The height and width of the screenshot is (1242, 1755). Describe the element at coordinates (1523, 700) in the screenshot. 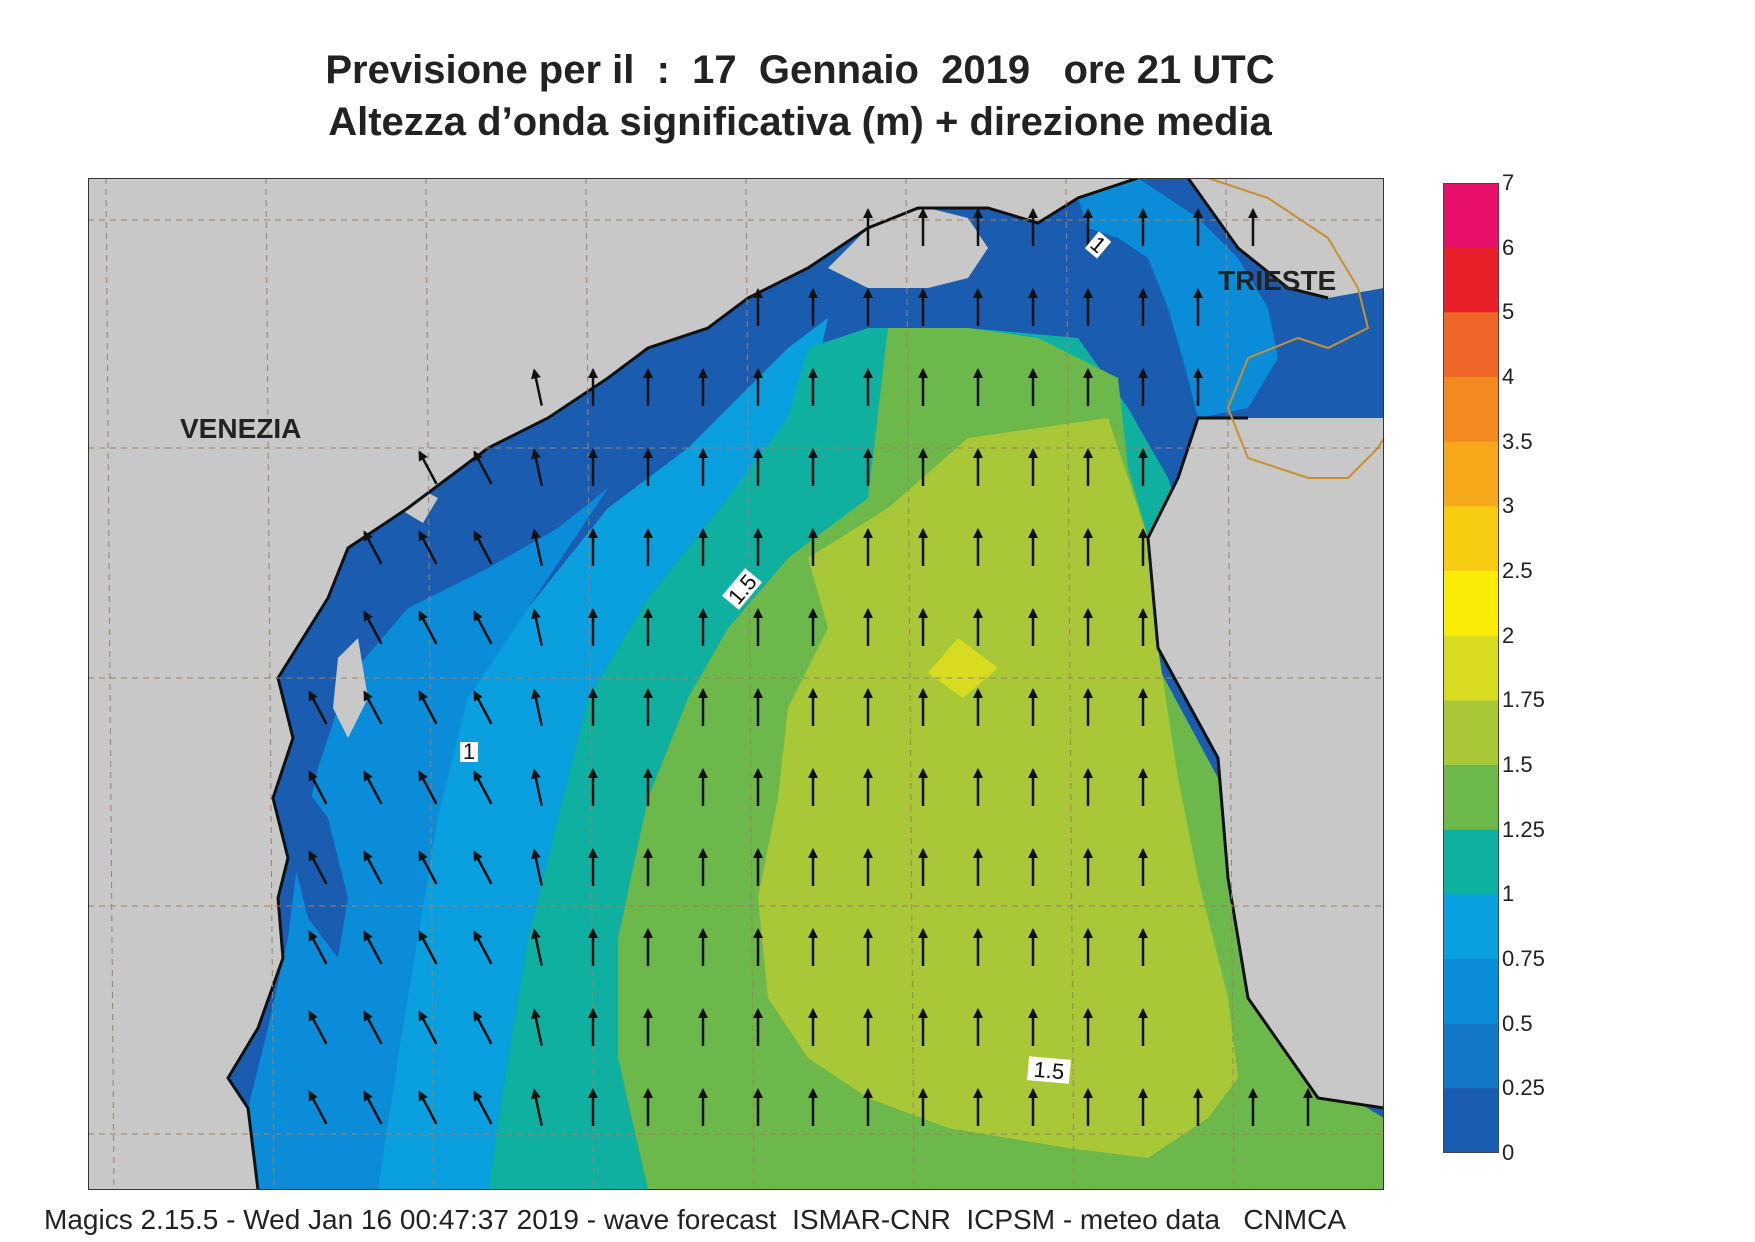

I see `colorbar-tick-label: 1.75` at that location.